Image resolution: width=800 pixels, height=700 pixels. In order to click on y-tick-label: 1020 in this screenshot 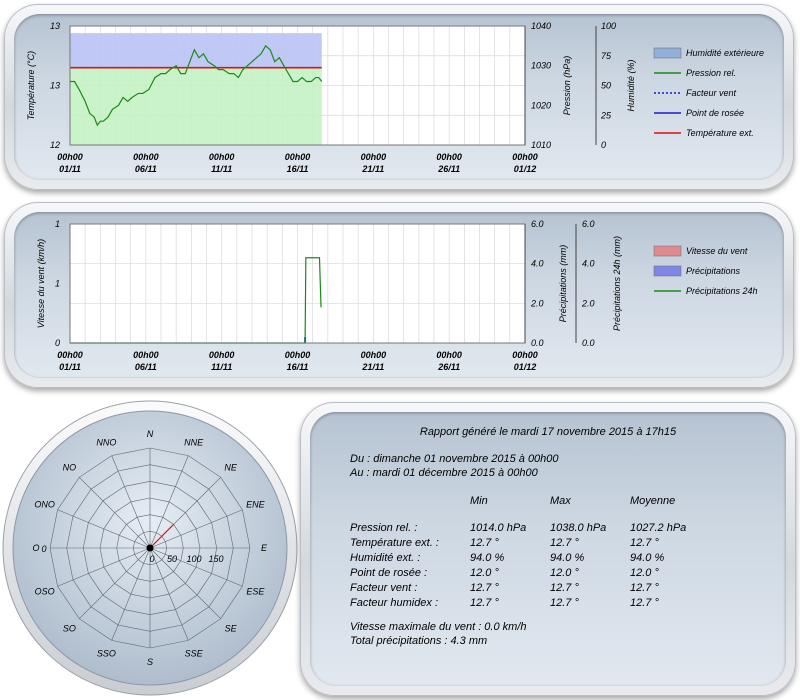, I will do `click(541, 105)`.